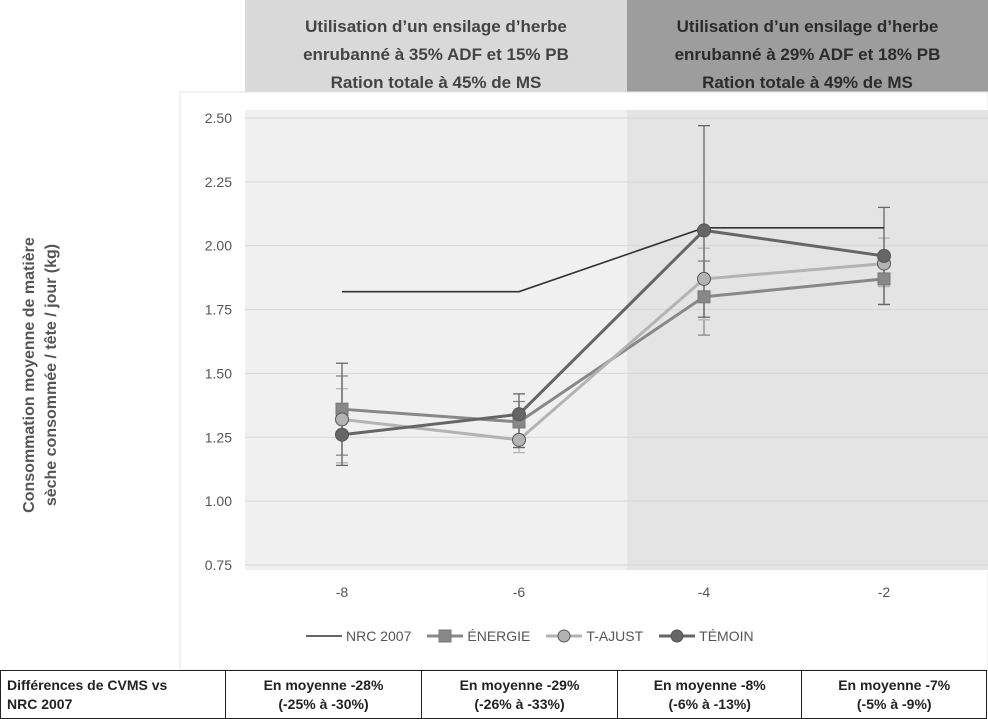  I want to click on x-tick-label: -4, so click(704, 592).